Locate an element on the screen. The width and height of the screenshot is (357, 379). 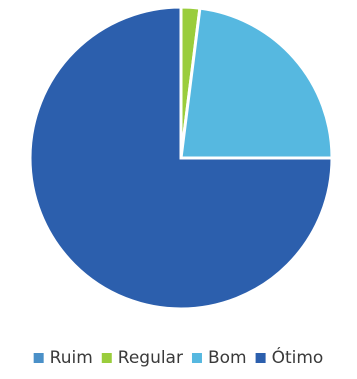
legend-label-regular: Regular is located at coordinates (150, 358).